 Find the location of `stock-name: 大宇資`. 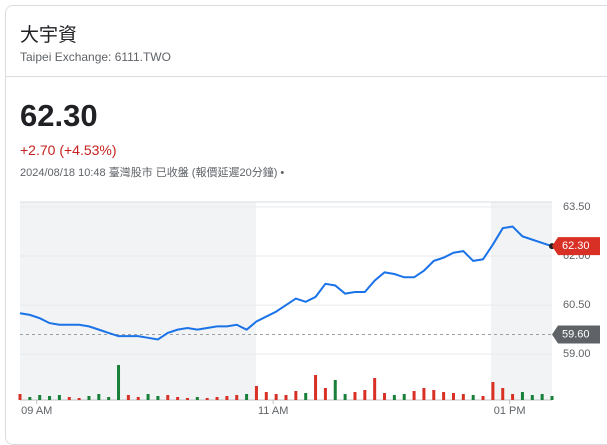

stock-name: 大宇資 is located at coordinates (49, 35).